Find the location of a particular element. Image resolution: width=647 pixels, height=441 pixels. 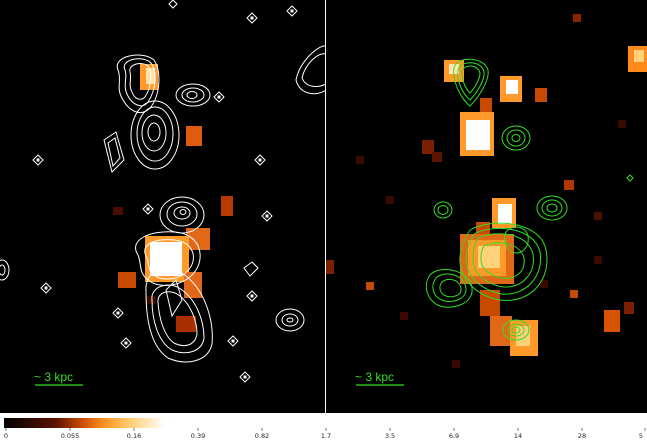

colorbar-gradient is located at coordinates (325, 423).